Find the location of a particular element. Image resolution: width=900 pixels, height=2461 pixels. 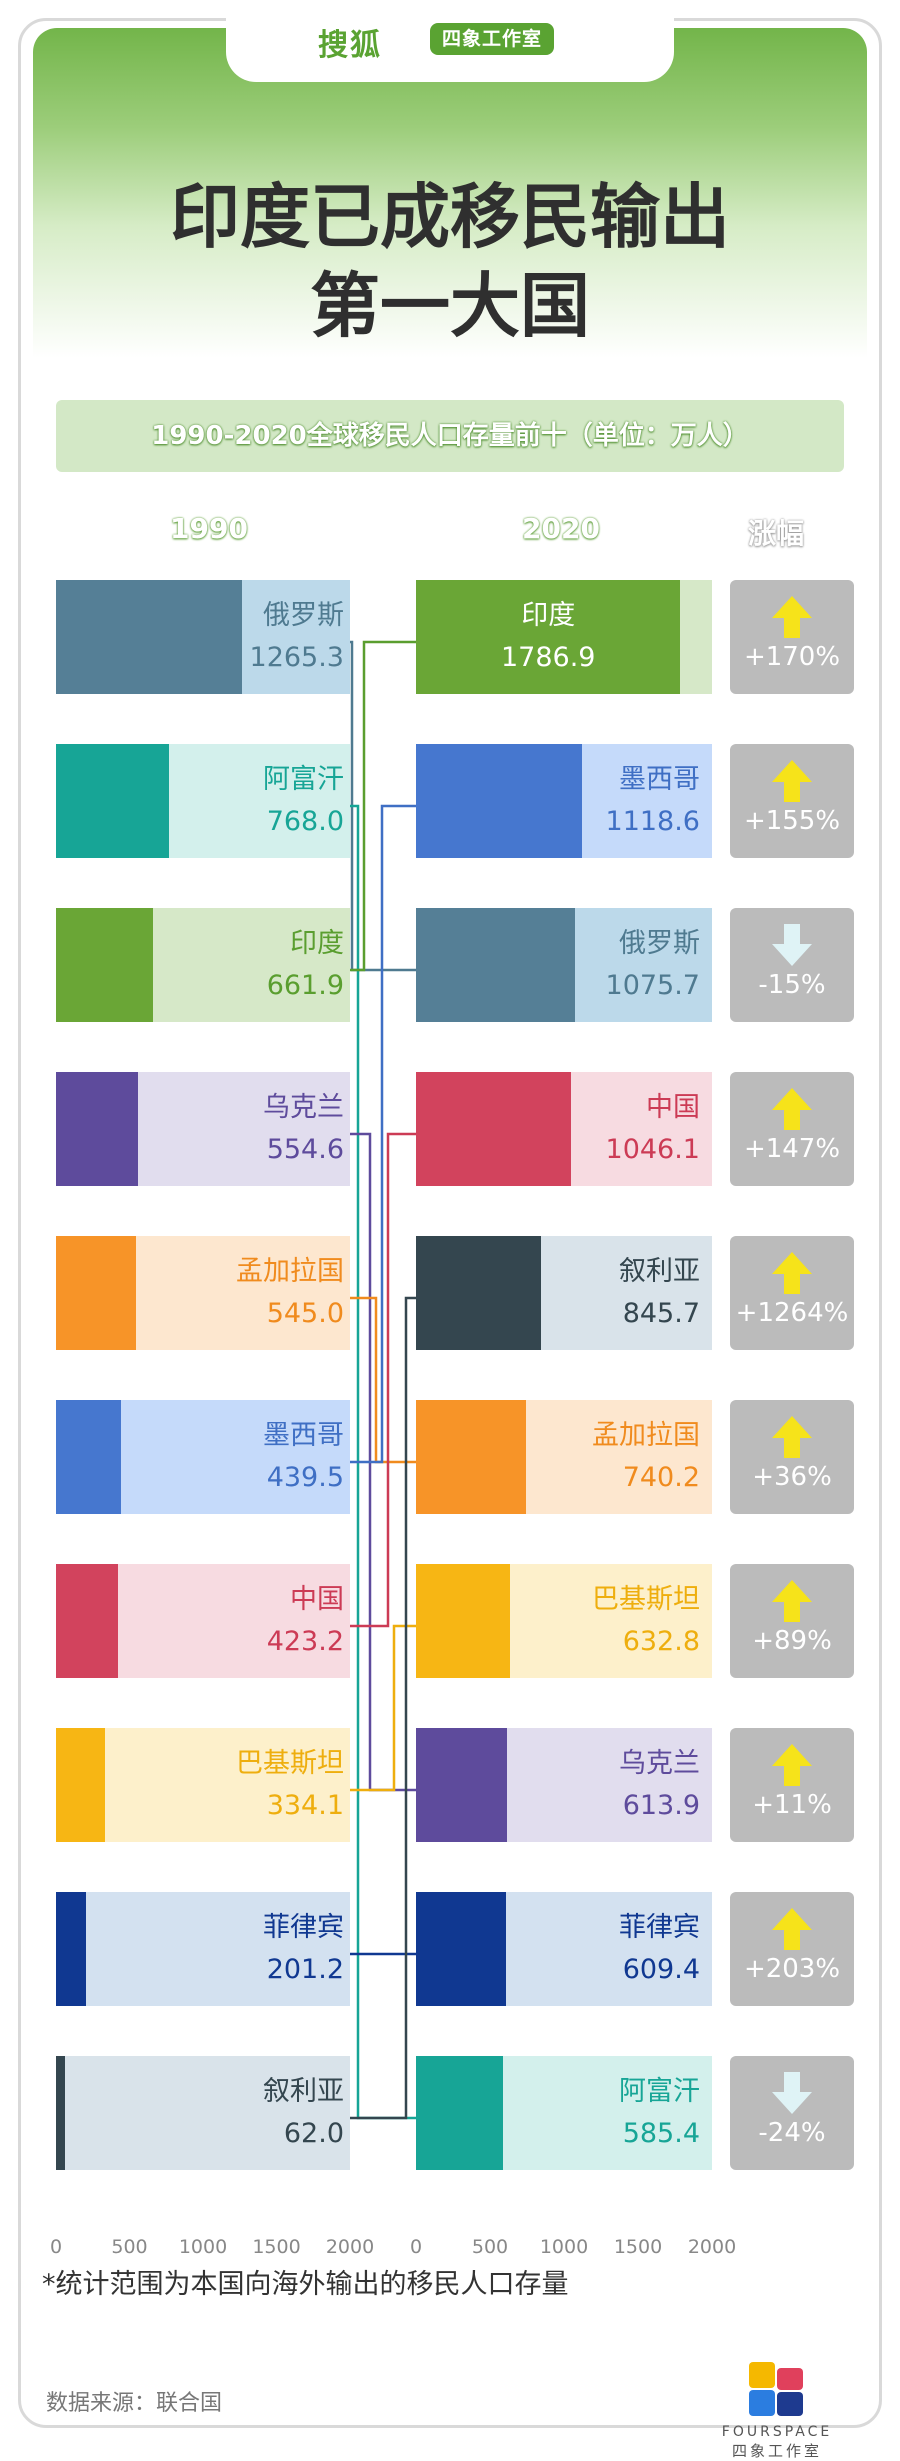

brand-en: FOURSPACE is located at coordinates (777, 2432).